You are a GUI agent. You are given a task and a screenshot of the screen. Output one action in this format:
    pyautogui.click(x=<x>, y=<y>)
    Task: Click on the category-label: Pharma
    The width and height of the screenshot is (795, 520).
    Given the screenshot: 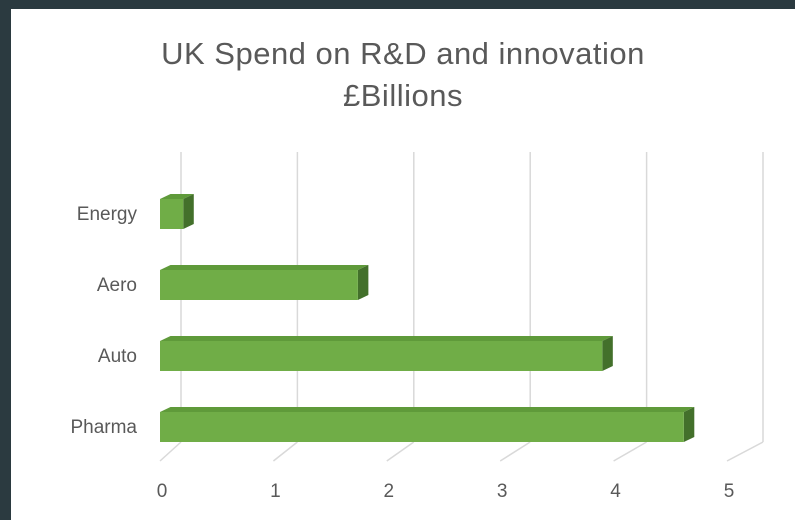 What is the action you would take?
    pyautogui.click(x=103, y=427)
    